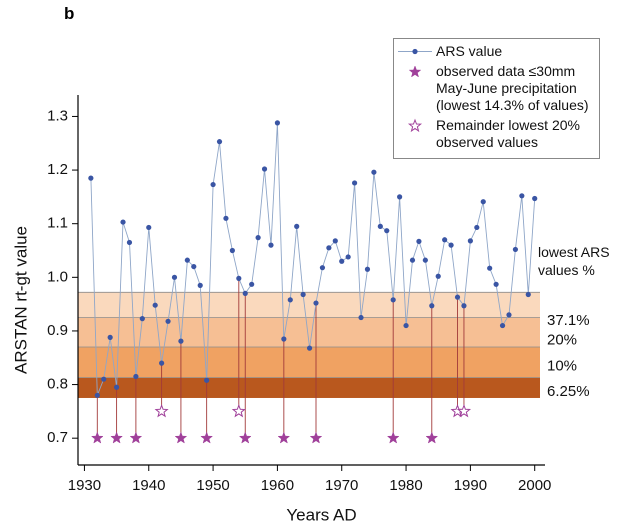 This screenshot has width=634, height=530. I want to click on y-tick-label: 1.0, so click(57, 276).